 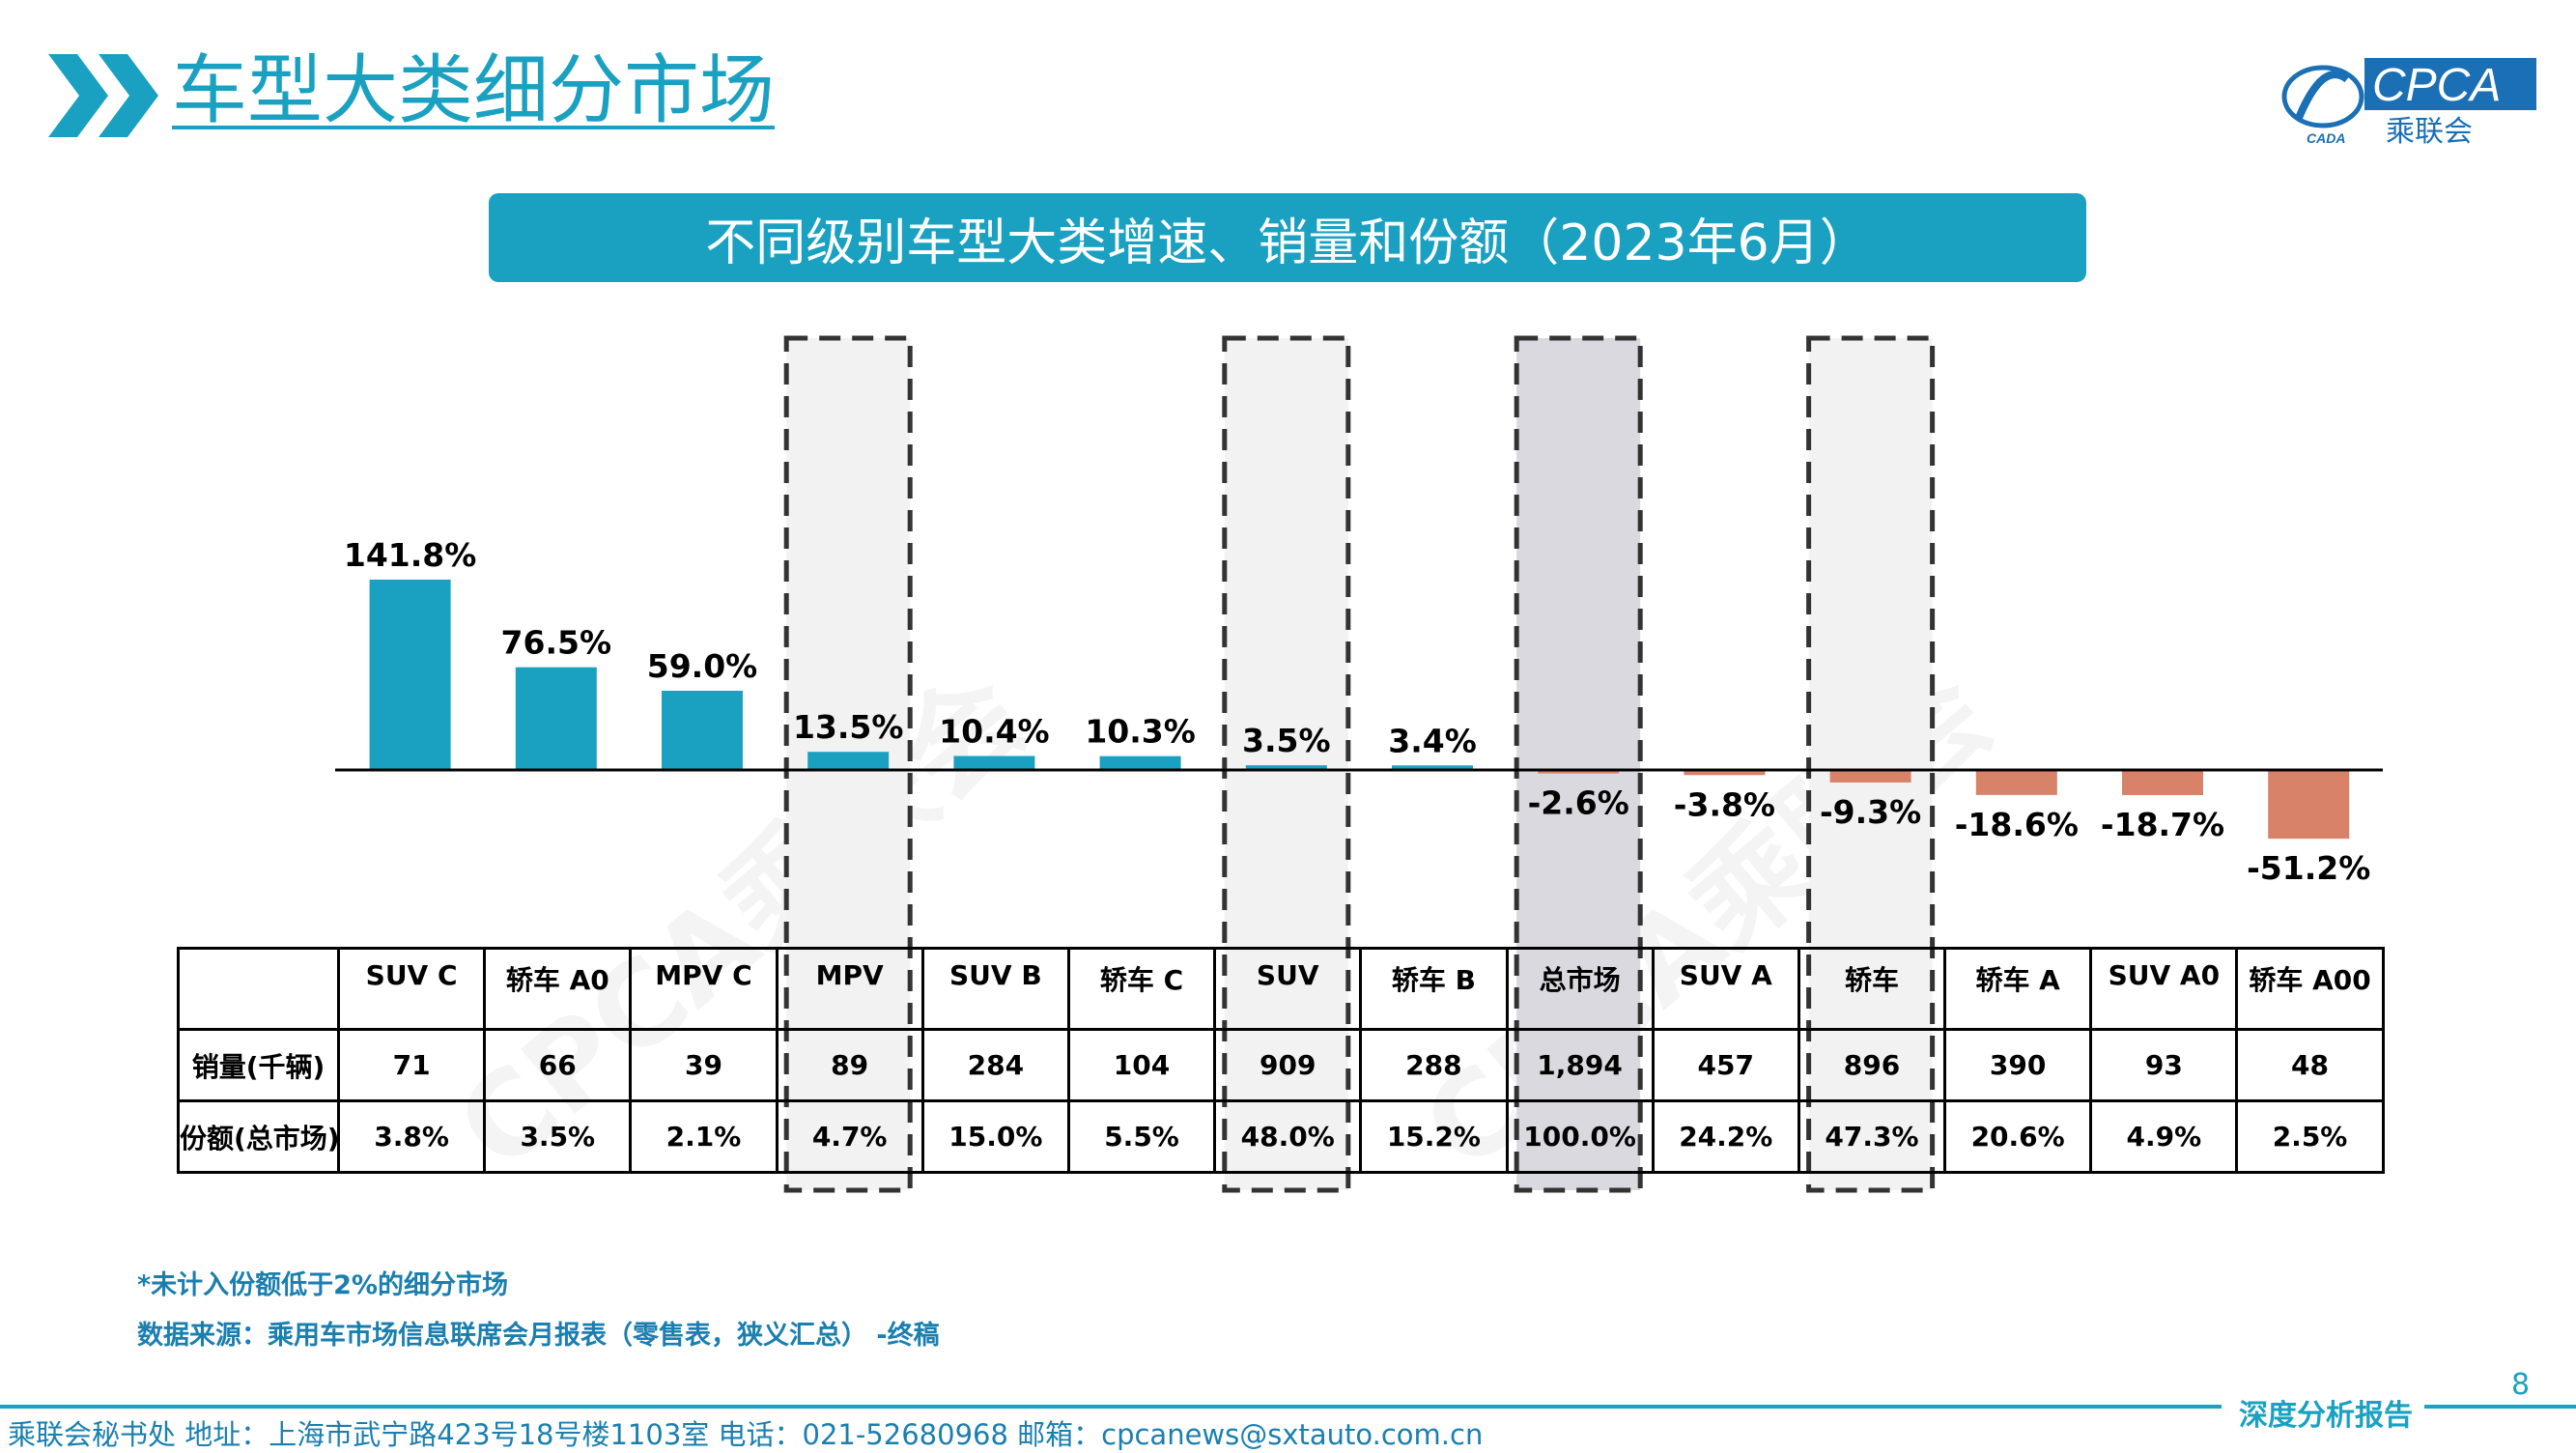 What do you see at coordinates (2162, 824) in the screenshot?
I see `bar-value-label-12: -18.7%` at bounding box center [2162, 824].